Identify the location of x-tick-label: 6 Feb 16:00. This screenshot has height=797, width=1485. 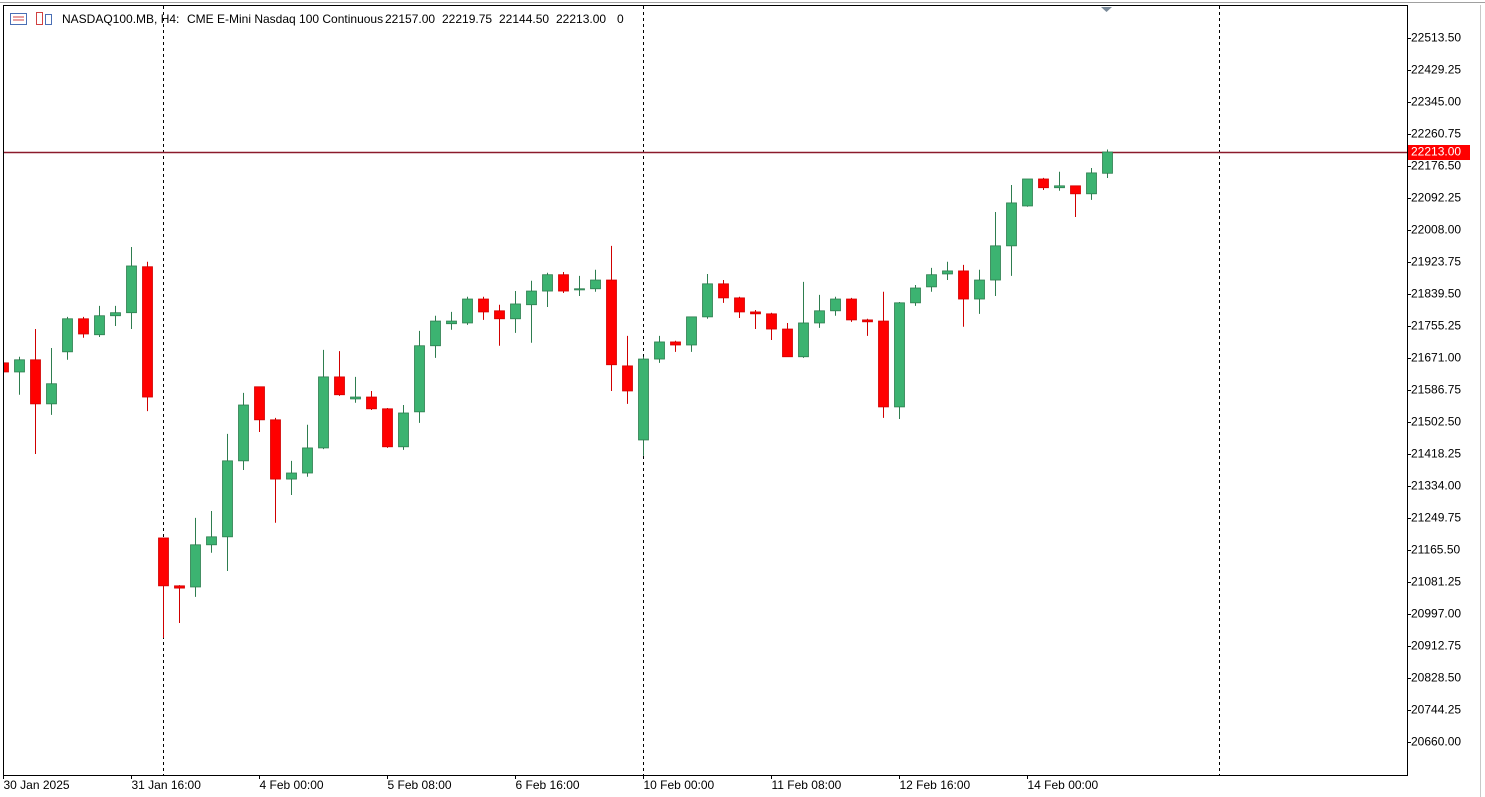
(548, 785).